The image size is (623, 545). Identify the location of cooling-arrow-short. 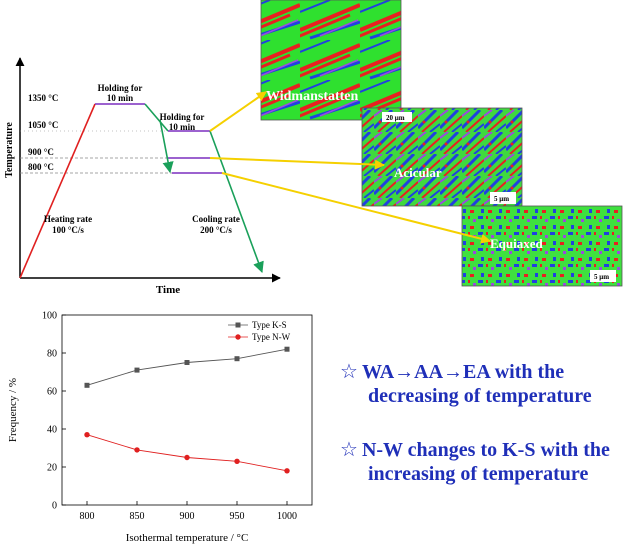
(166, 146).